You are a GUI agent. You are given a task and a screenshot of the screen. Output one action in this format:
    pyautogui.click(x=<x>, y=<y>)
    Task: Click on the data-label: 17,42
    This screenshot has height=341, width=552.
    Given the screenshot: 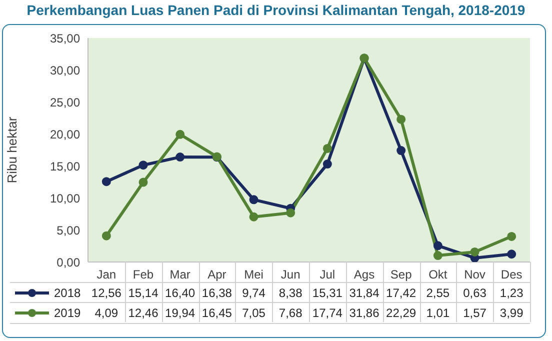 What is the action you would take?
    pyautogui.click(x=401, y=293)
    